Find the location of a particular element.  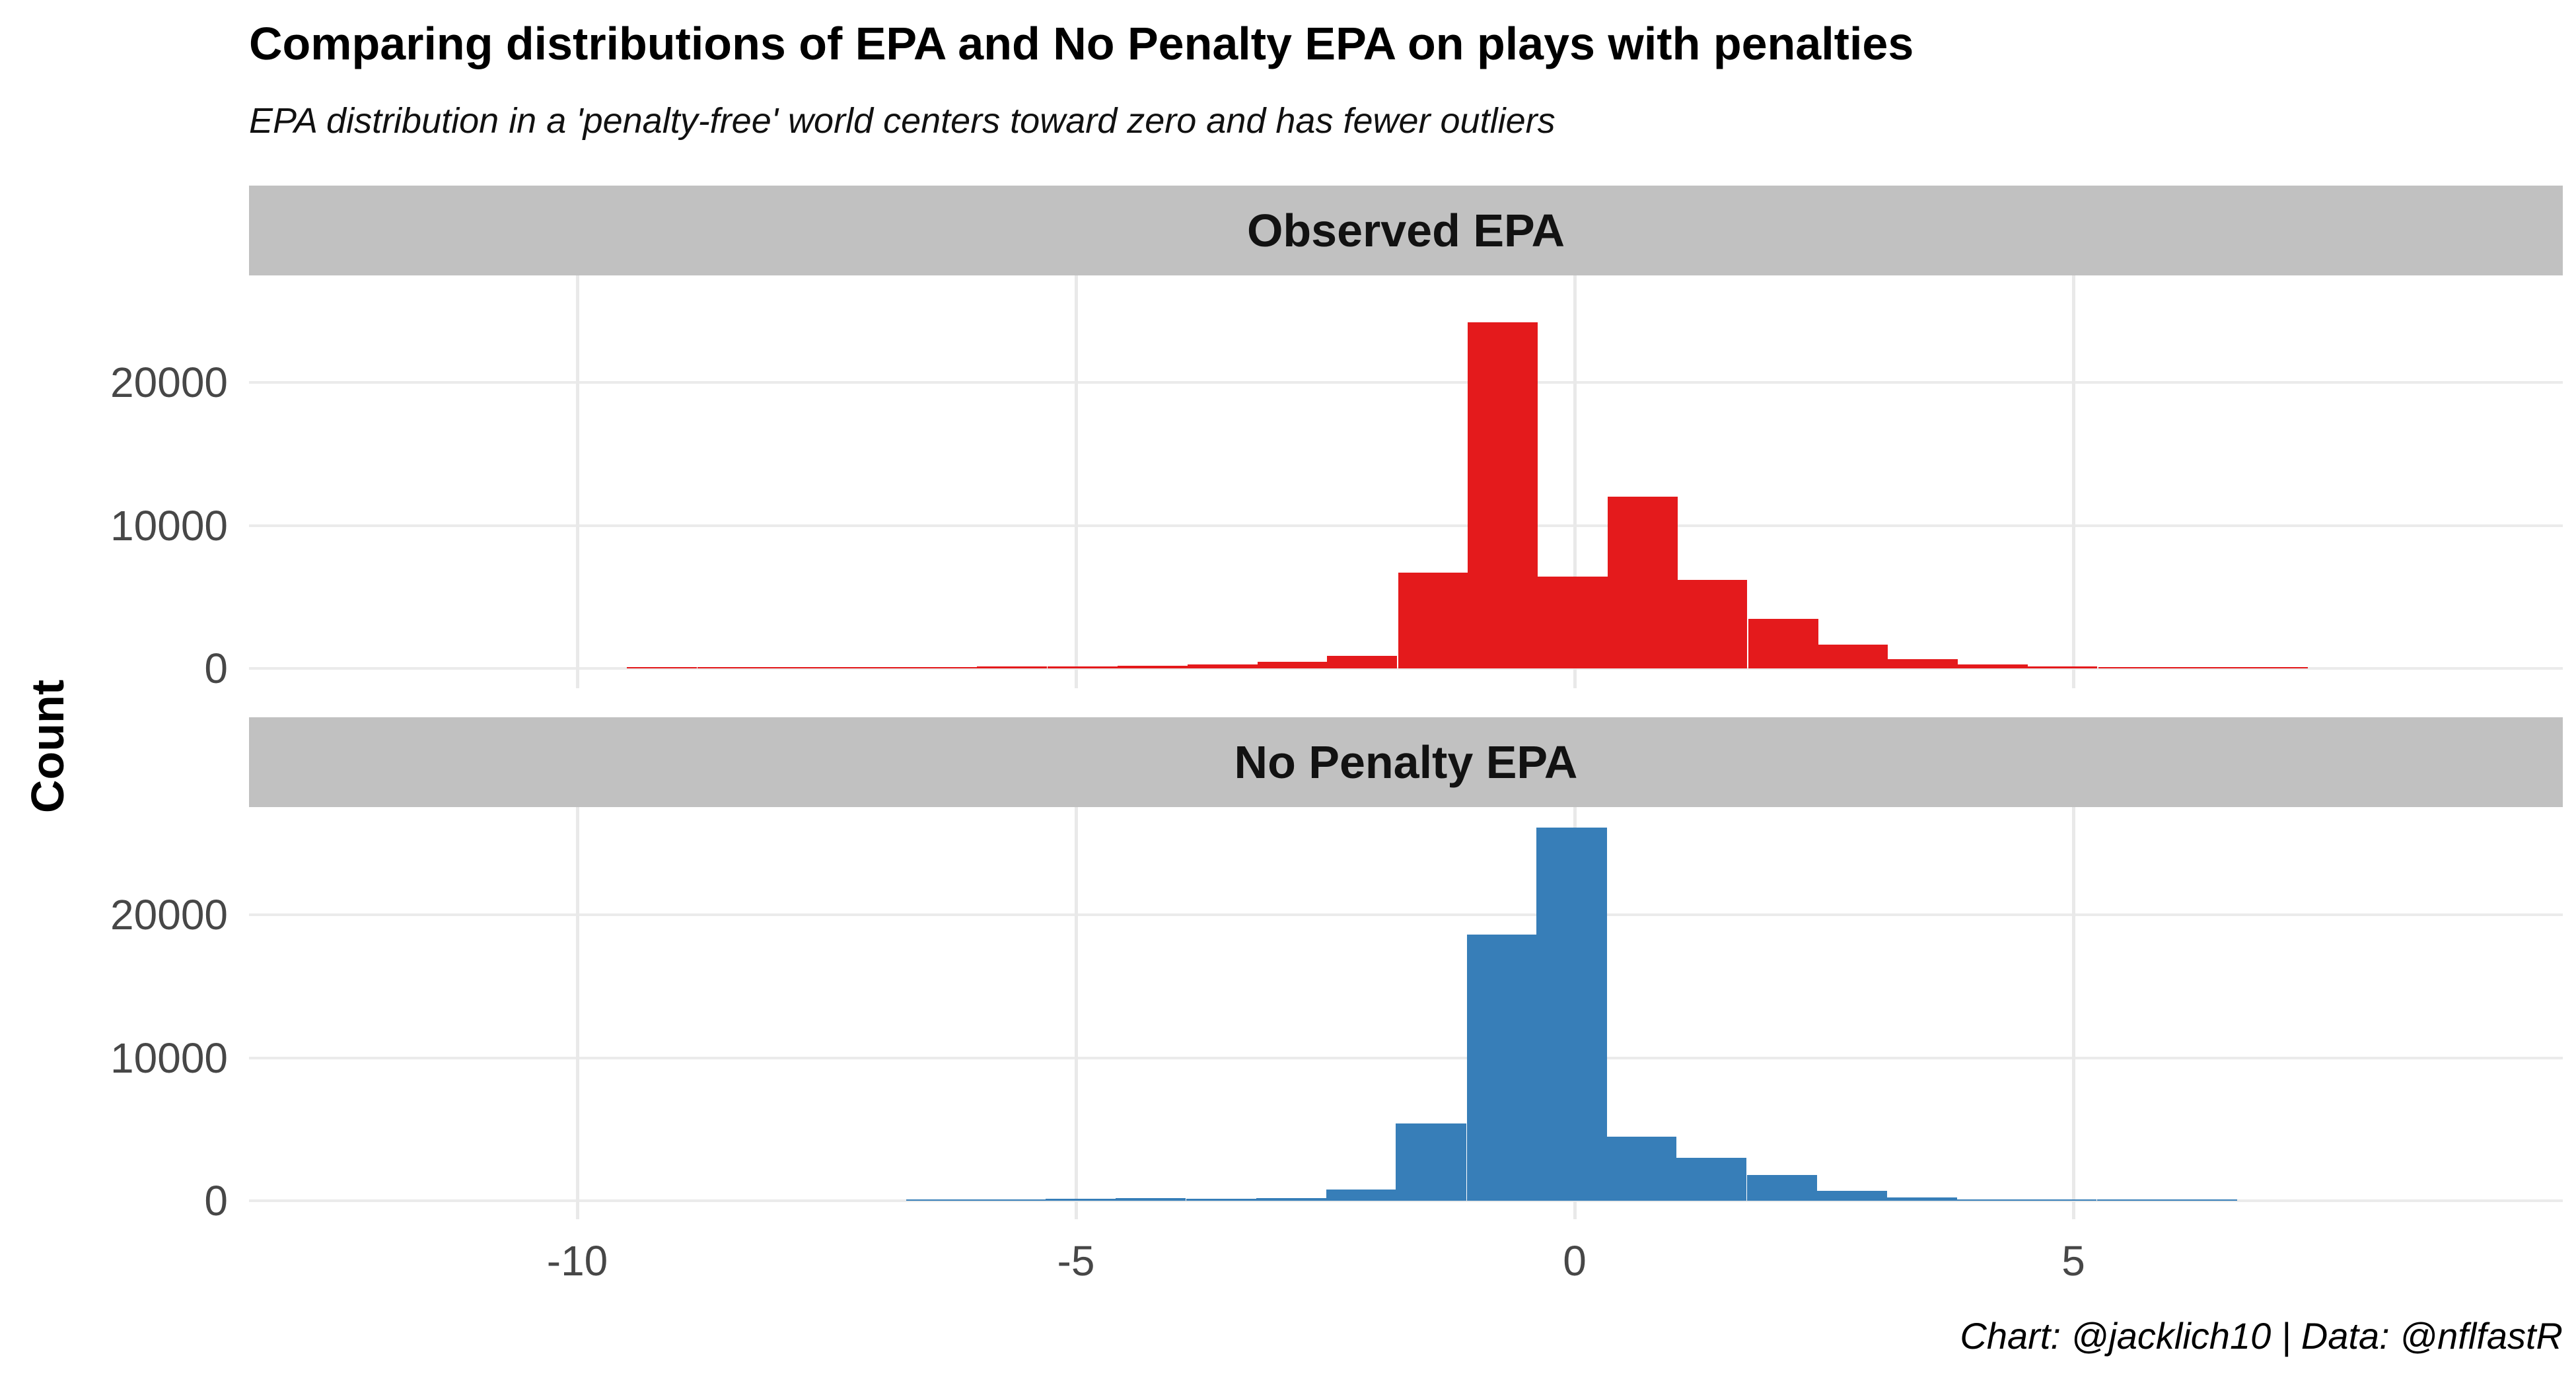

facet-strip-label: No Penalty EPA is located at coordinates (1406, 762).